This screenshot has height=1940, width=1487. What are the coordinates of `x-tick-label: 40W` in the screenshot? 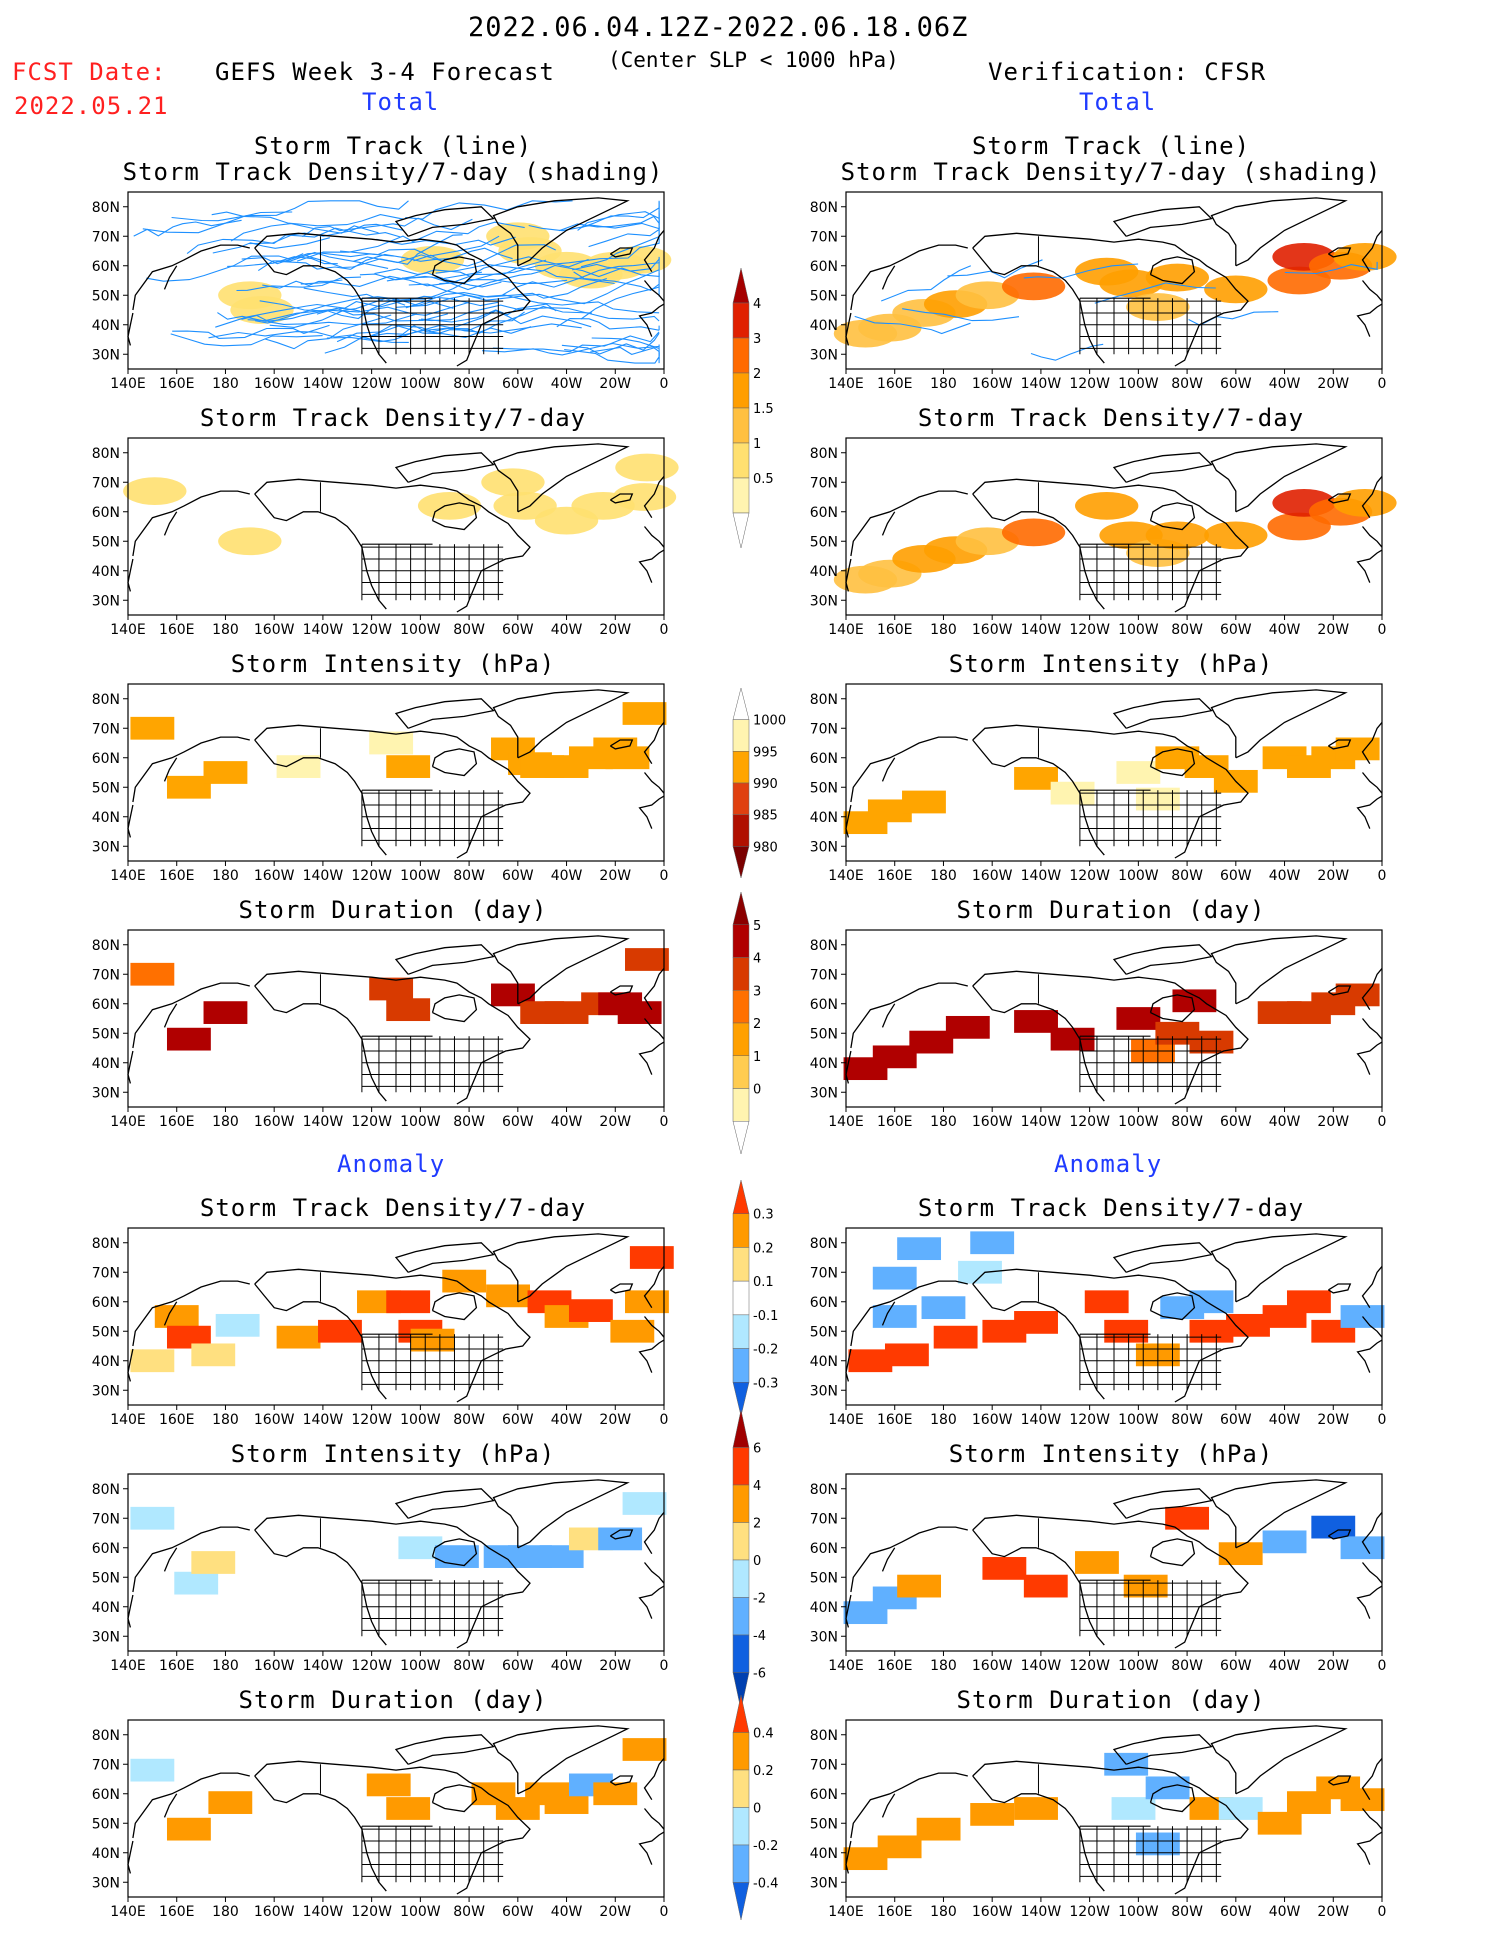 It's located at (1285, 876).